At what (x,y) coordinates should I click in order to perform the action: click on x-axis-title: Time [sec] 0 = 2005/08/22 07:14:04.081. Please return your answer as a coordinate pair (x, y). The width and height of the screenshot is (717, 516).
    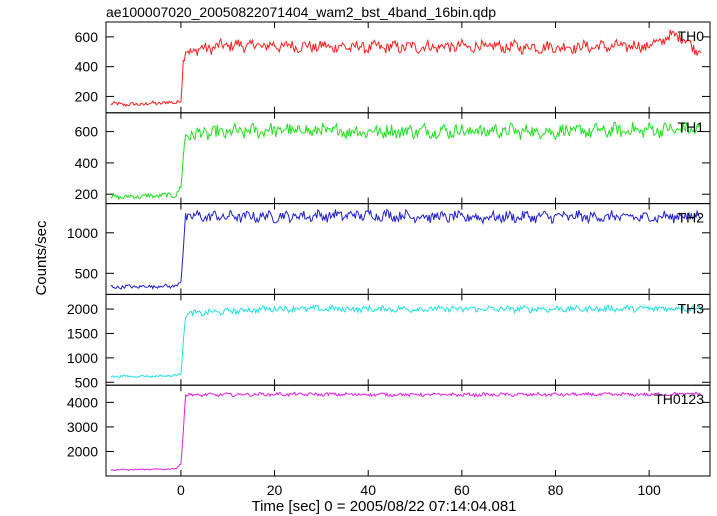
    Looking at the image, I should click on (383, 506).